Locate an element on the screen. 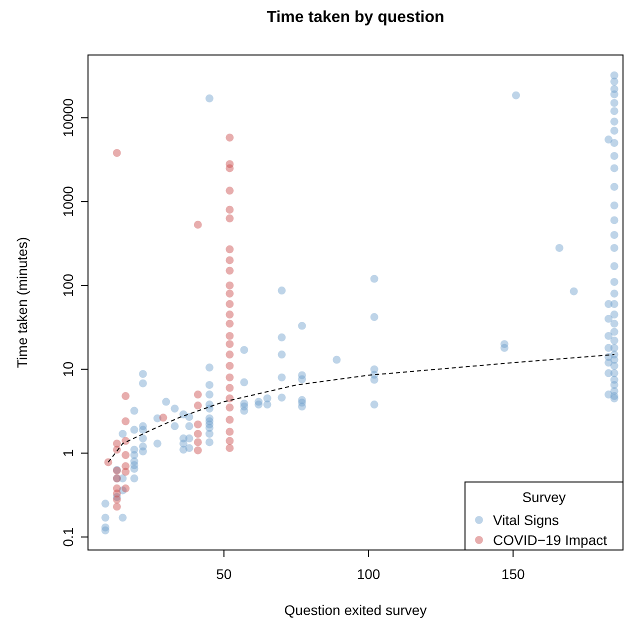 The height and width of the screenshot is (627, 631). x-tick-label: 50 is located at coordinates (224, 574).